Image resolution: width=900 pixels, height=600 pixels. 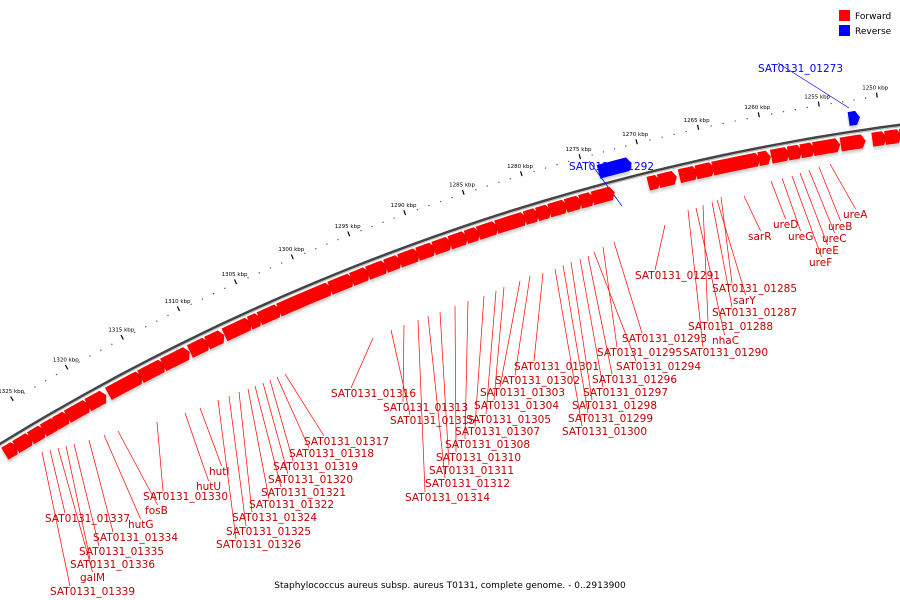 What do you see at coordinates (121, 552) in the screenshot?
I see `gene-label: SAT0131_01335` at bounding box center [121, 552].